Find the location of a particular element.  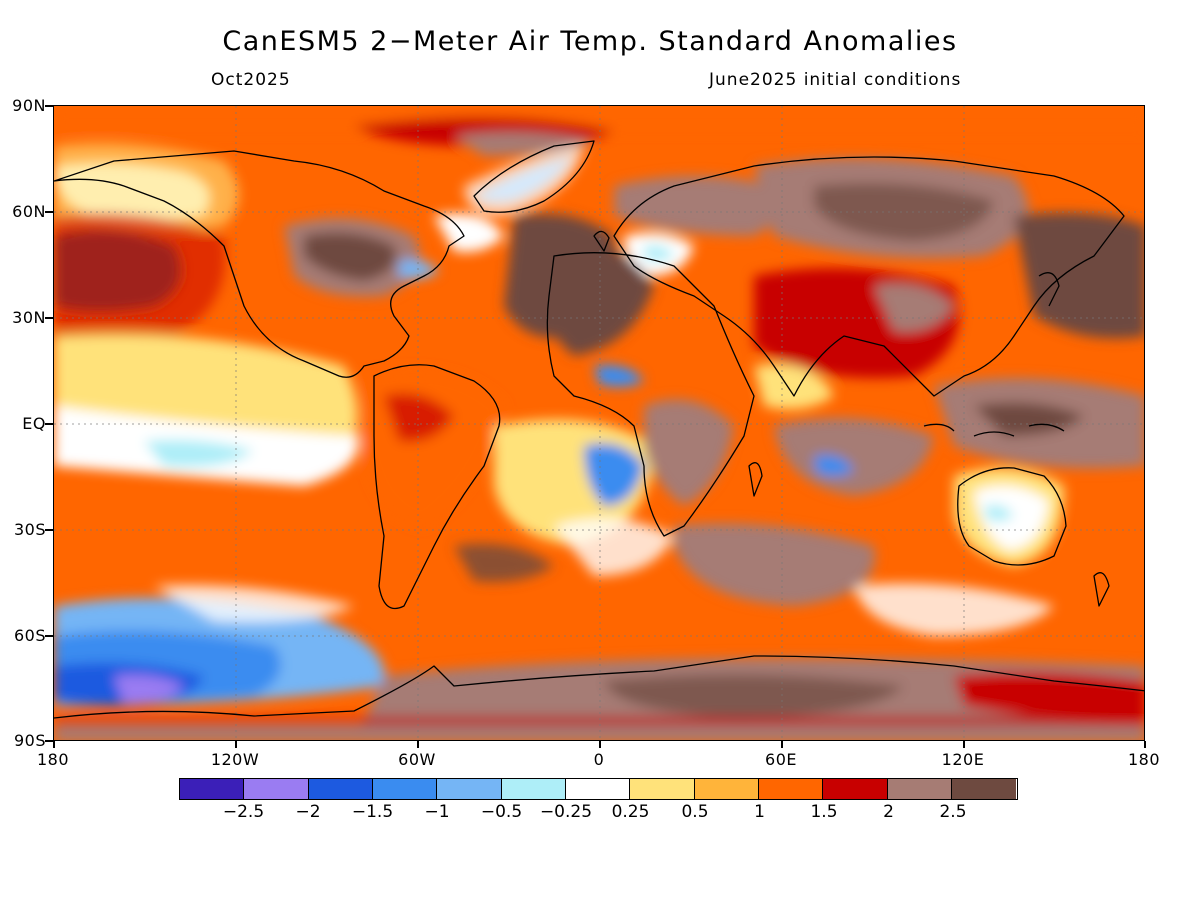

south-atlantic-cool is located at coordinates (614, 474).